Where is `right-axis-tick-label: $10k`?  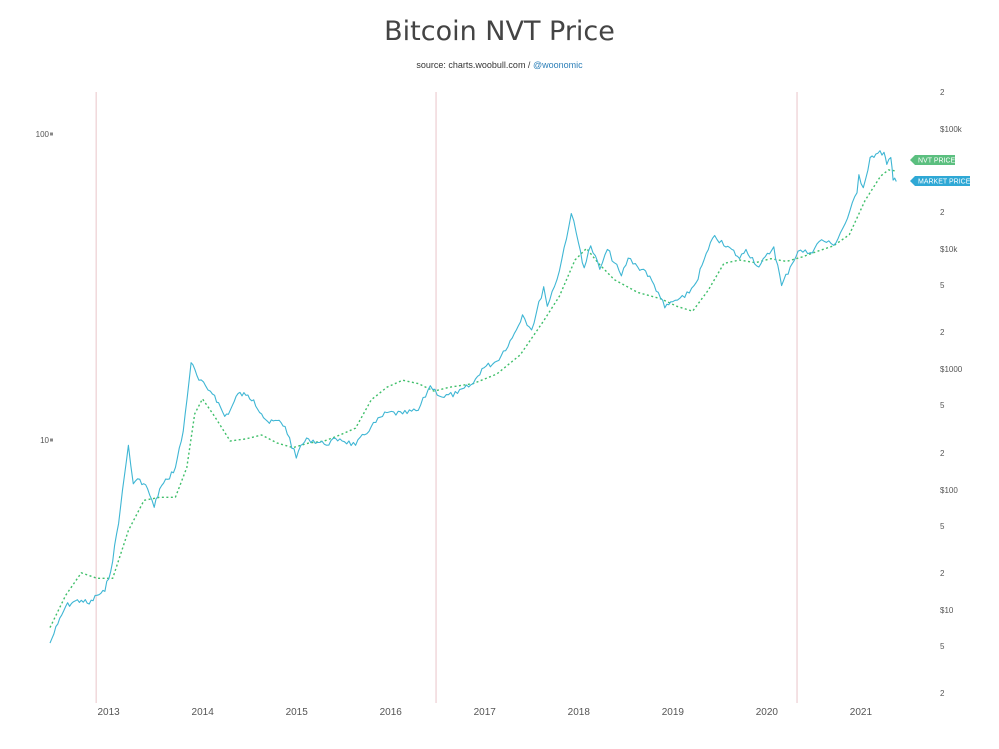
right-axis-tick-label: $10k is located at coordinates (949, 249).